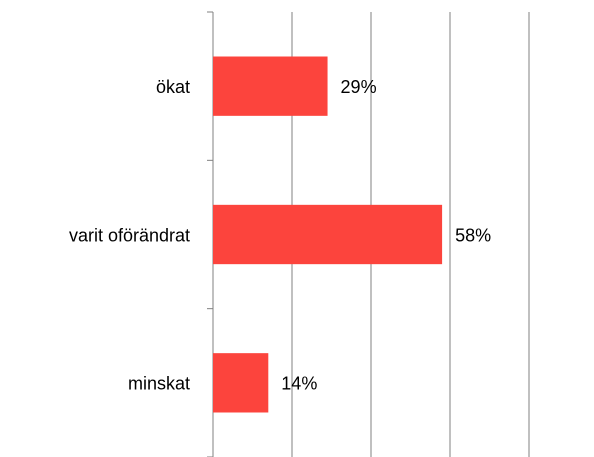 Image resolution: width=594 pixels, height=457 pixels. What do you see at coordinates (473, 235) in the screenshot?
I see `data-label: 58%` at bounding box center [473, 235].